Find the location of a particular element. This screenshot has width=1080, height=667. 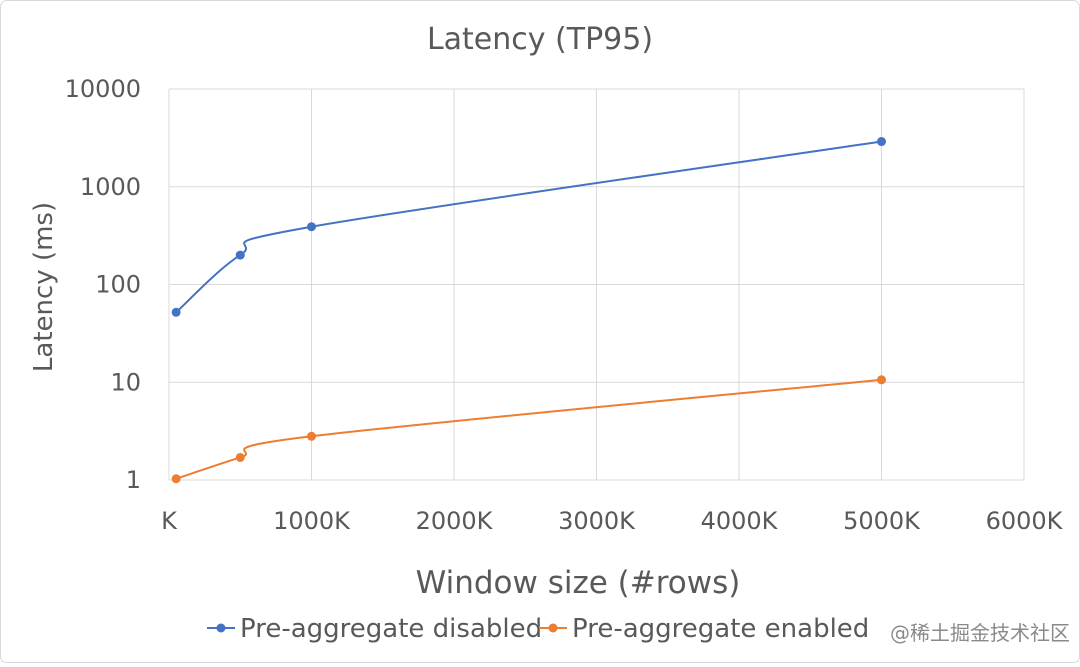

y-axis-title: Latency (ms) is located at coordinates (44, 287).